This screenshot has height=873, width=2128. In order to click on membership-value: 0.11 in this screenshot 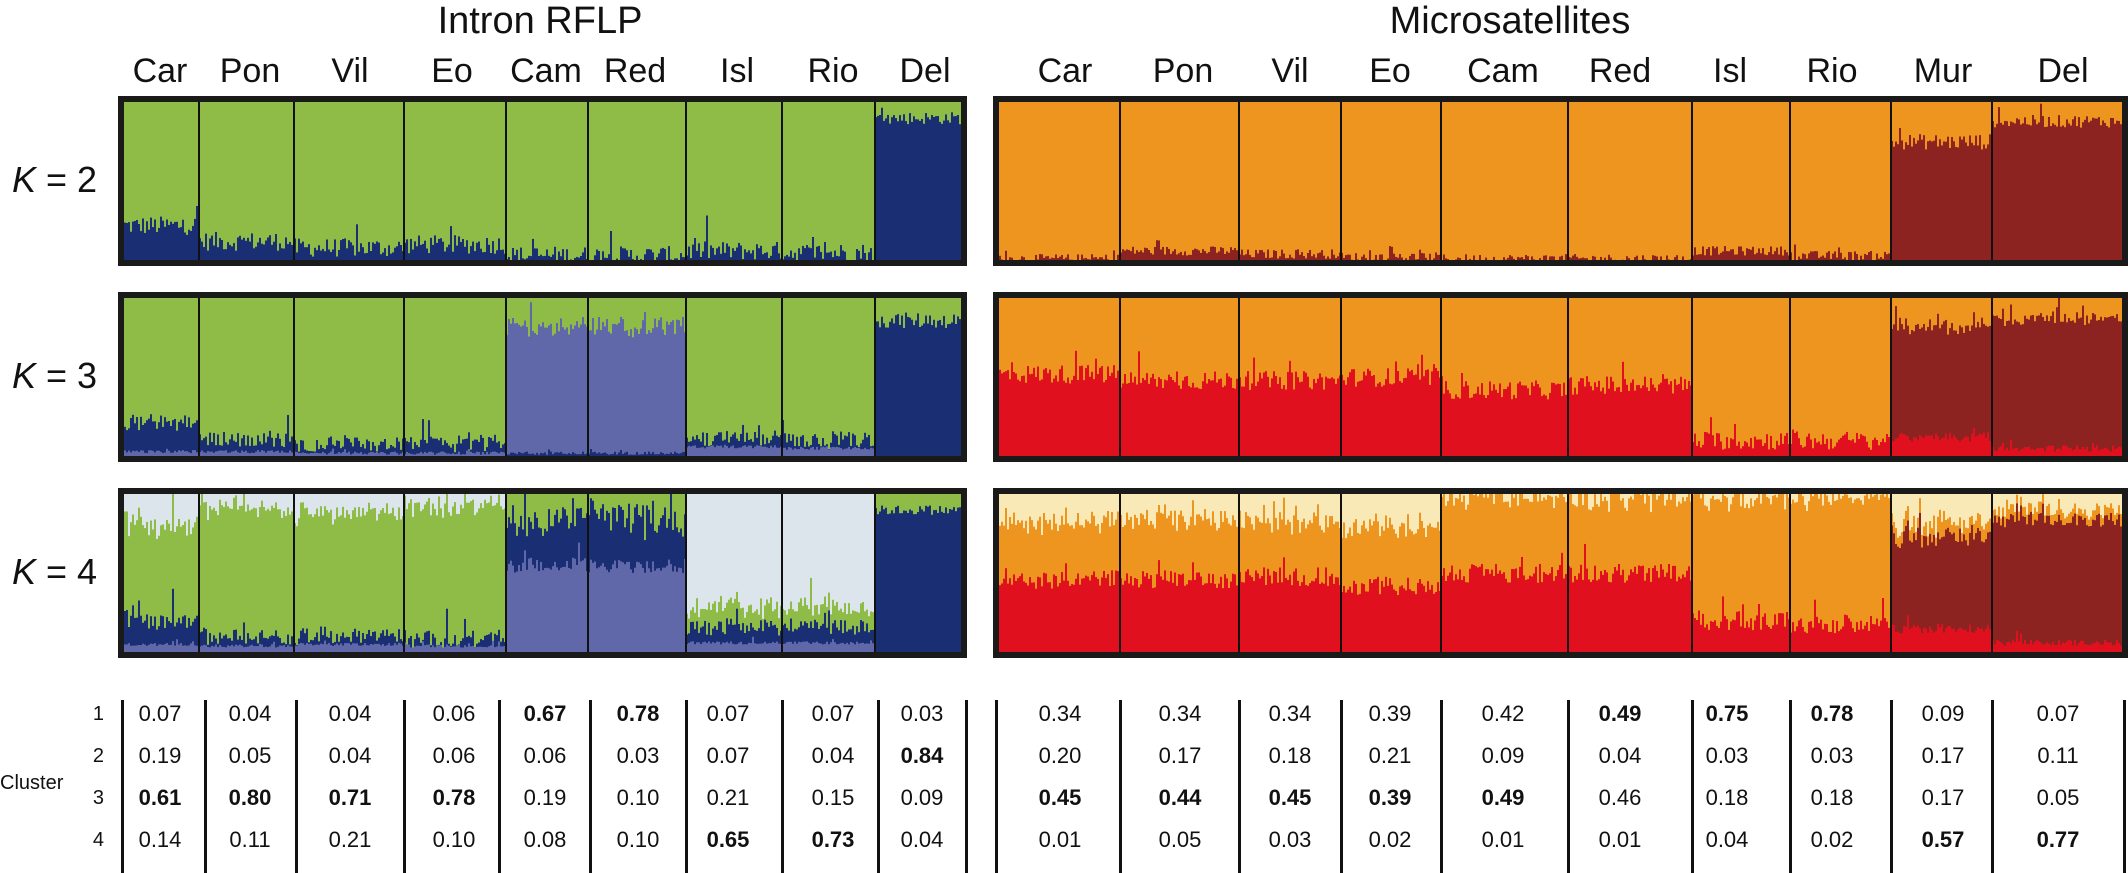, I will do `click(2058, 755)`.